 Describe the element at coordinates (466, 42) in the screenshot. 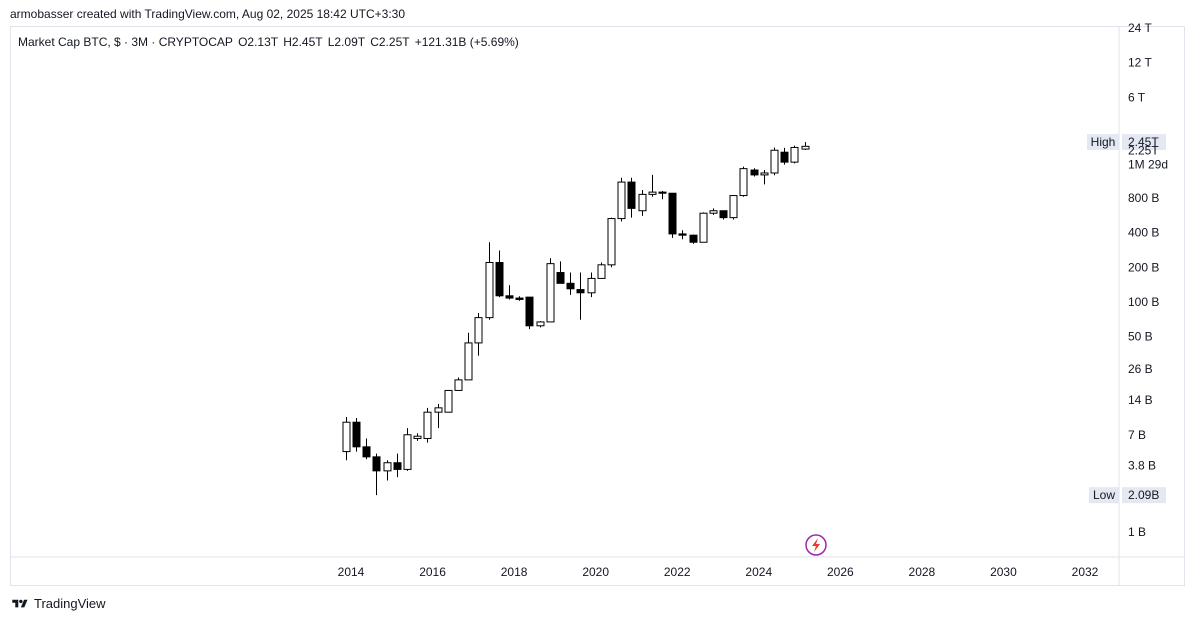

I see `legend-change: +121.31B (+5.69%)` at that location.